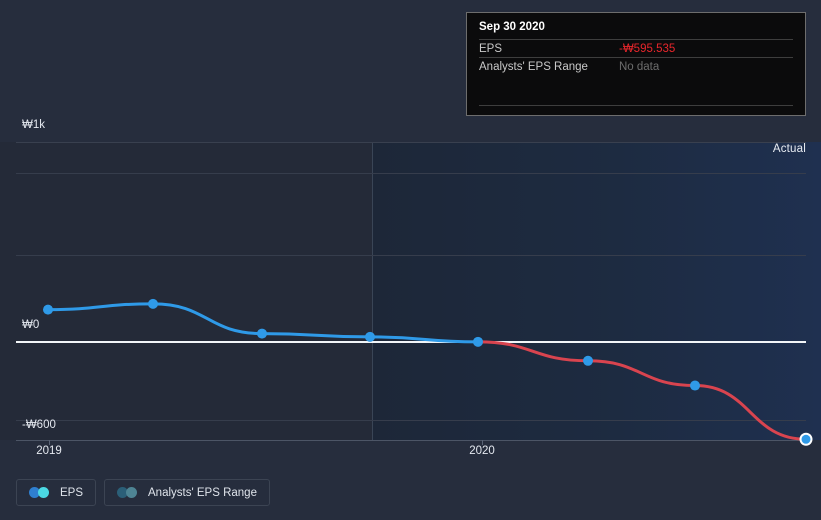  Describe the element at coordinates (411, 173) in the screenshot. I see `gridline-1k` at that location.